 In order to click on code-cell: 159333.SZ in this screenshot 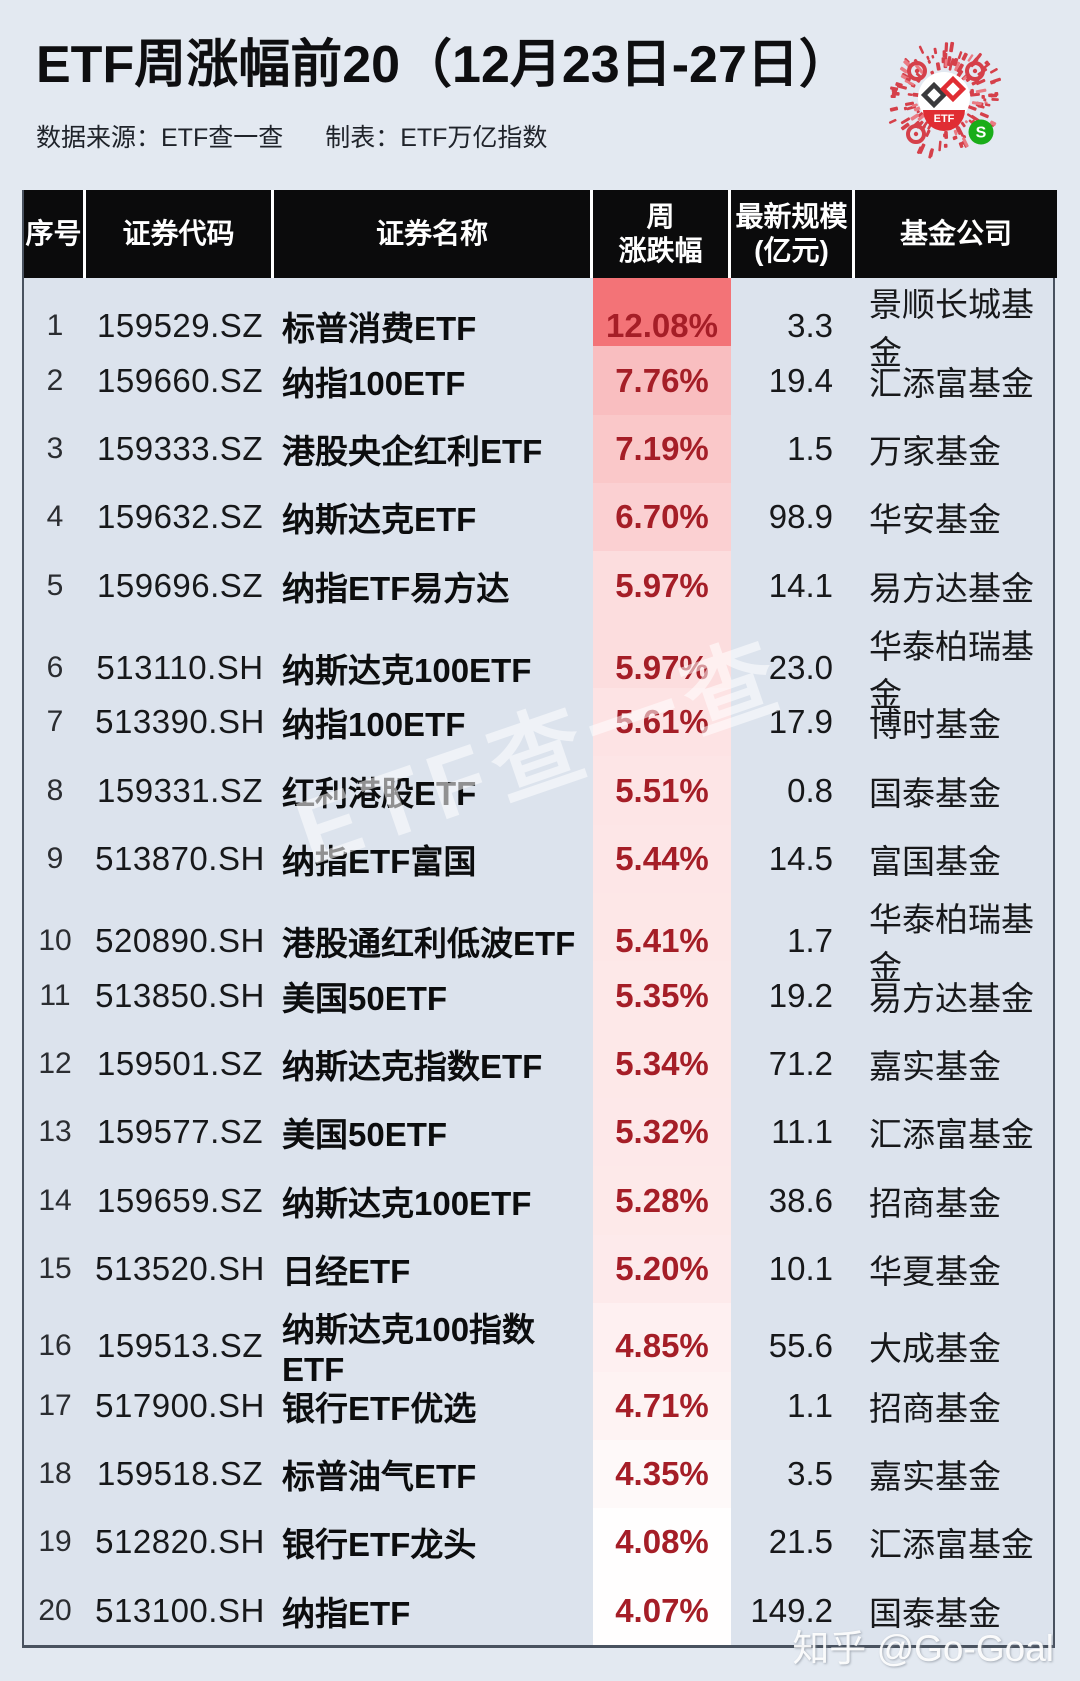, I will do `click(180, 448)`.